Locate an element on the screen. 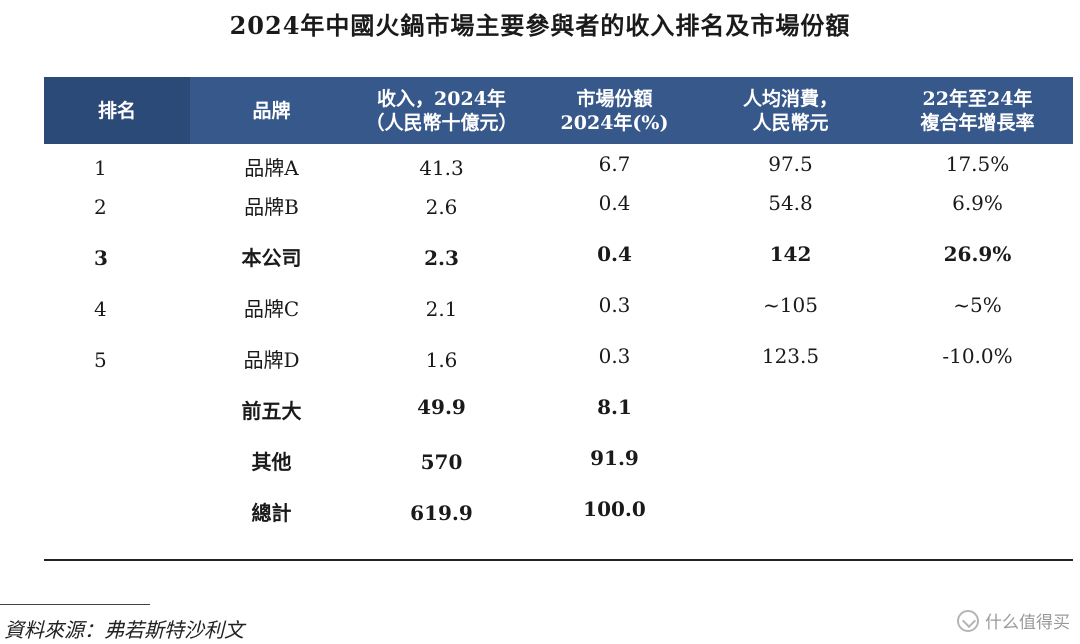 The width and height of the screenshot is (1080, 644). cell-cagr-value: 6.9% is located at coordinates (977, 203).